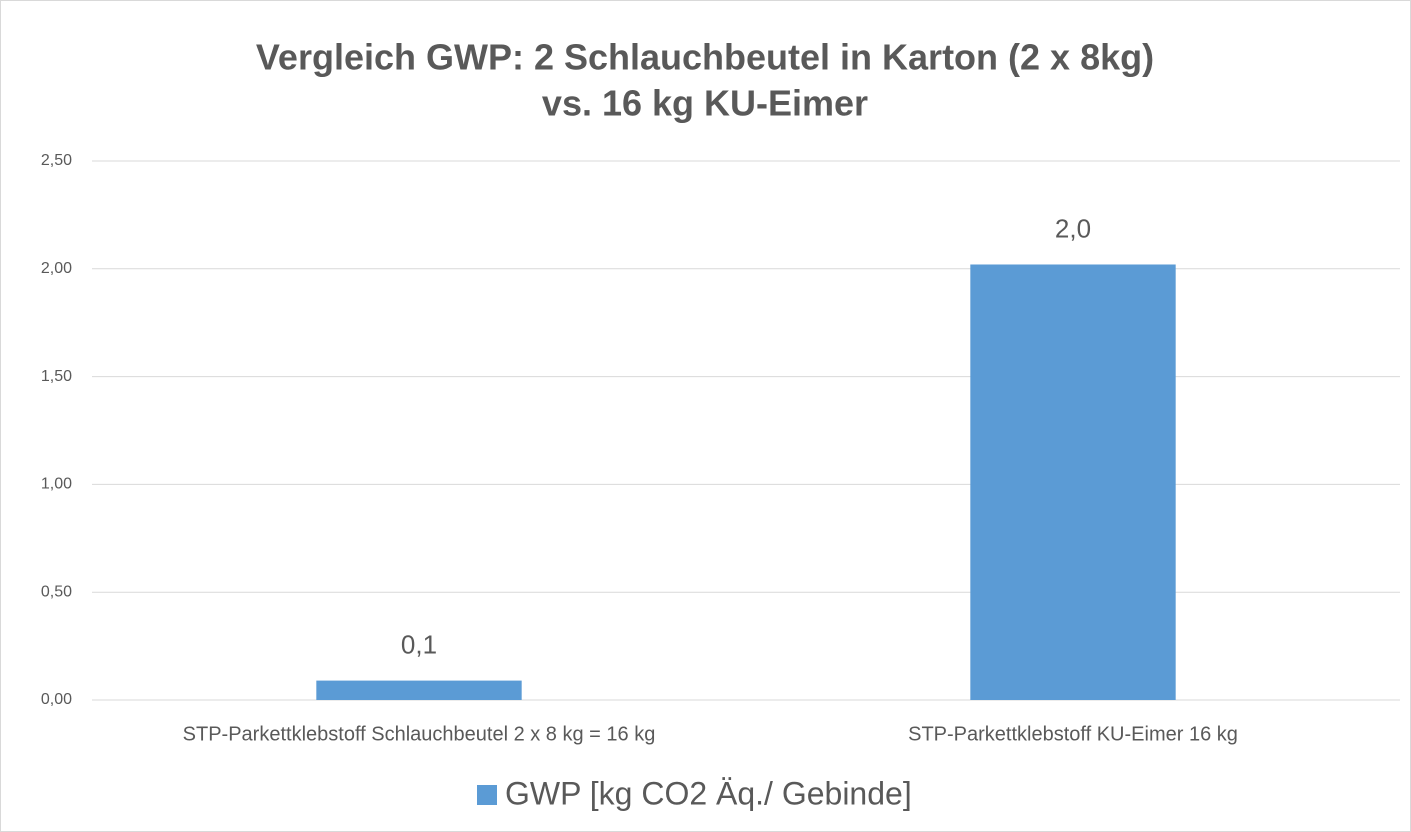 This screenshot has height=832, width=1411. I want to click on y-tick-label: 1,50, so click(56, 376).